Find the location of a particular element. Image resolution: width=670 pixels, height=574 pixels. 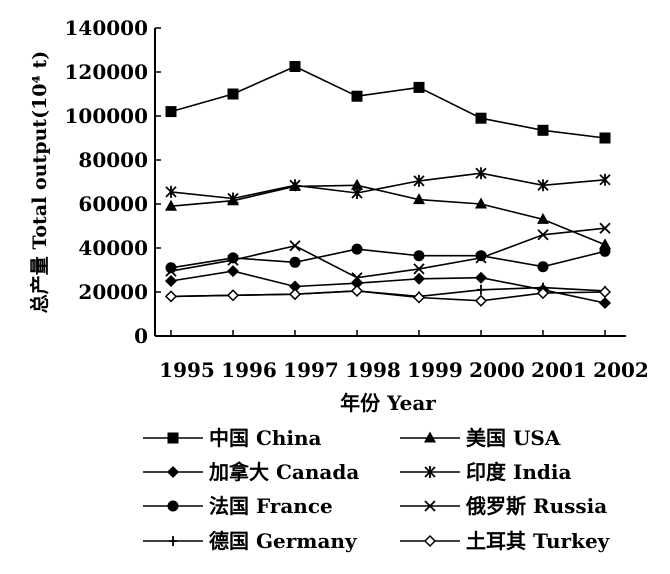

legend-label: 俄罗斯 Russia is located at coordinates (536, 506).